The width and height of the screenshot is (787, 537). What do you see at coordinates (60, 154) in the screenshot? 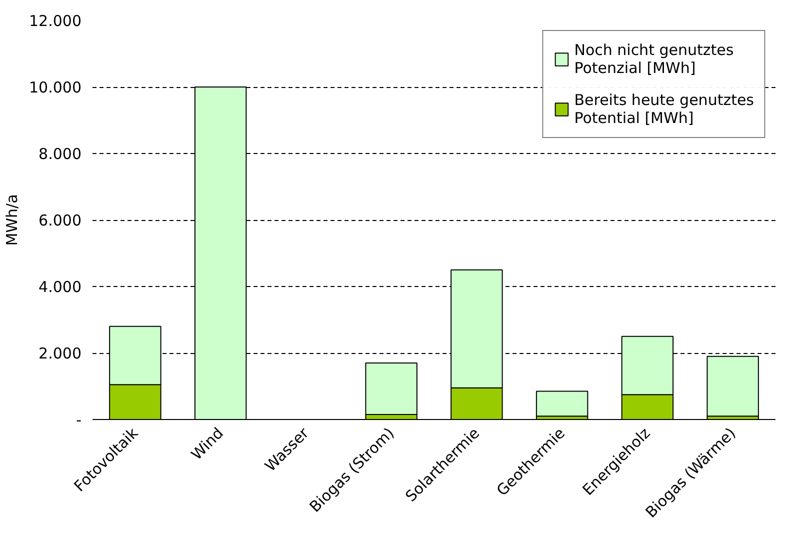
I see `y-tick-label: 8.000` at bounding box center [60, 154].